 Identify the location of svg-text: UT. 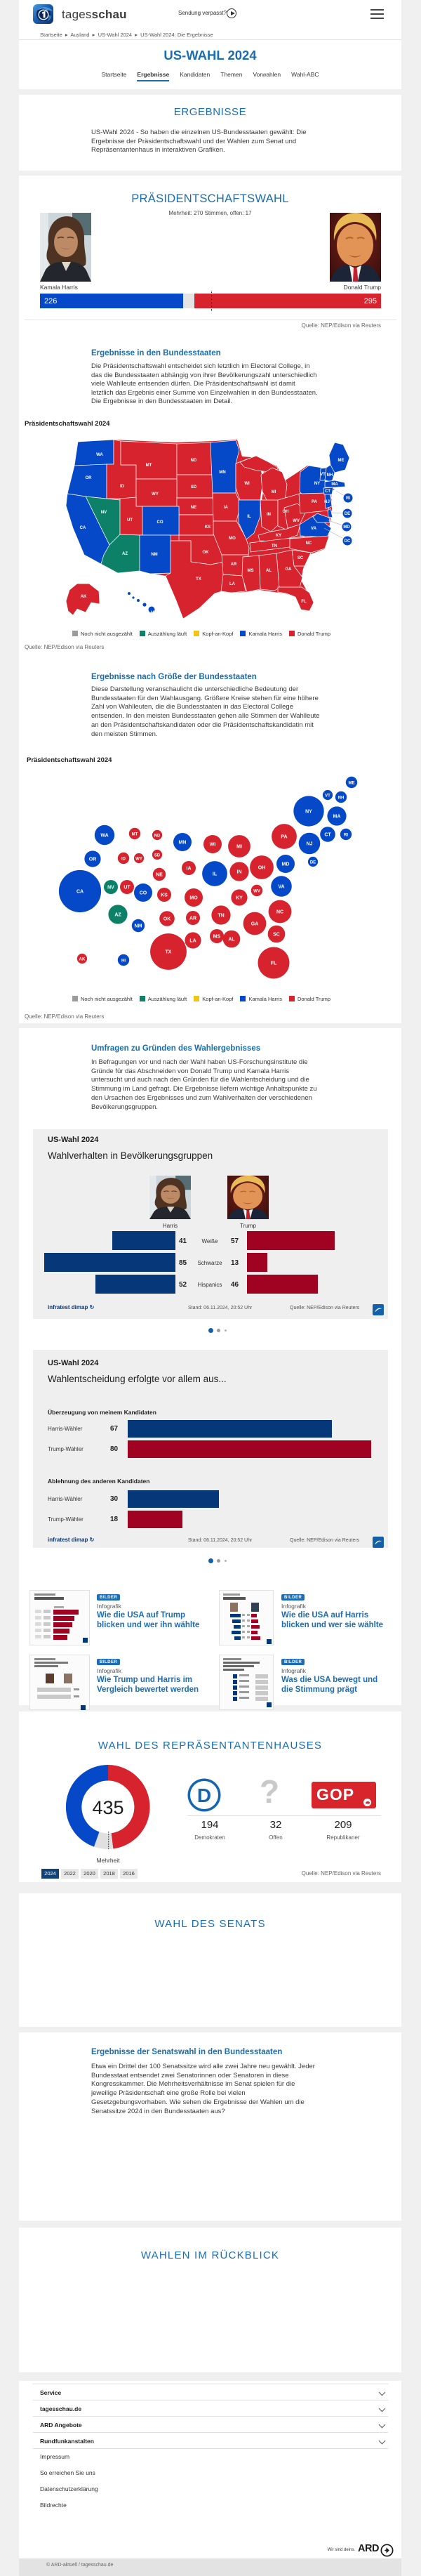
(127, 888).